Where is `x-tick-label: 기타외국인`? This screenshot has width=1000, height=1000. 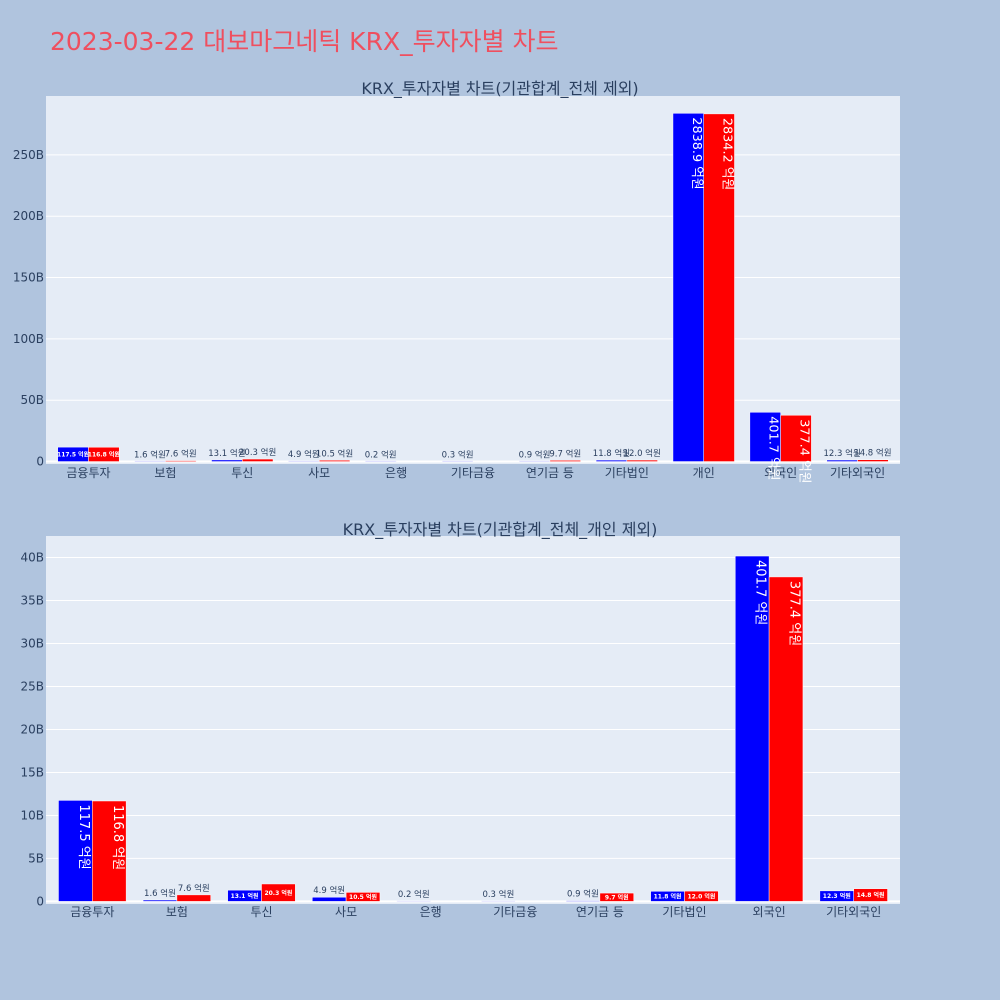 x-tick-label: 기타외국인 is located at coordinates (857, 473).